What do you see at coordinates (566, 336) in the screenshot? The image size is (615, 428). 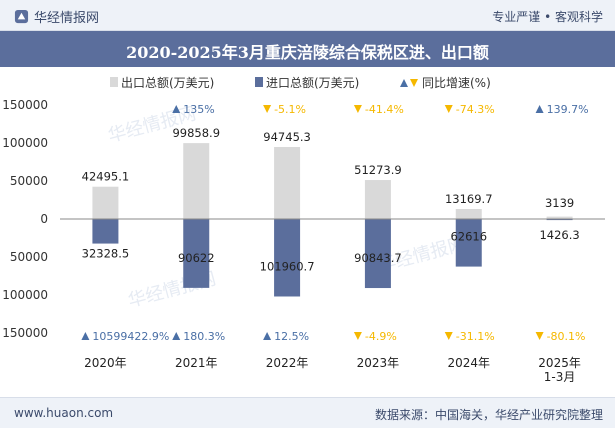 I see `growth-rate-label: -80.1%` at bounding box center [566, 336].